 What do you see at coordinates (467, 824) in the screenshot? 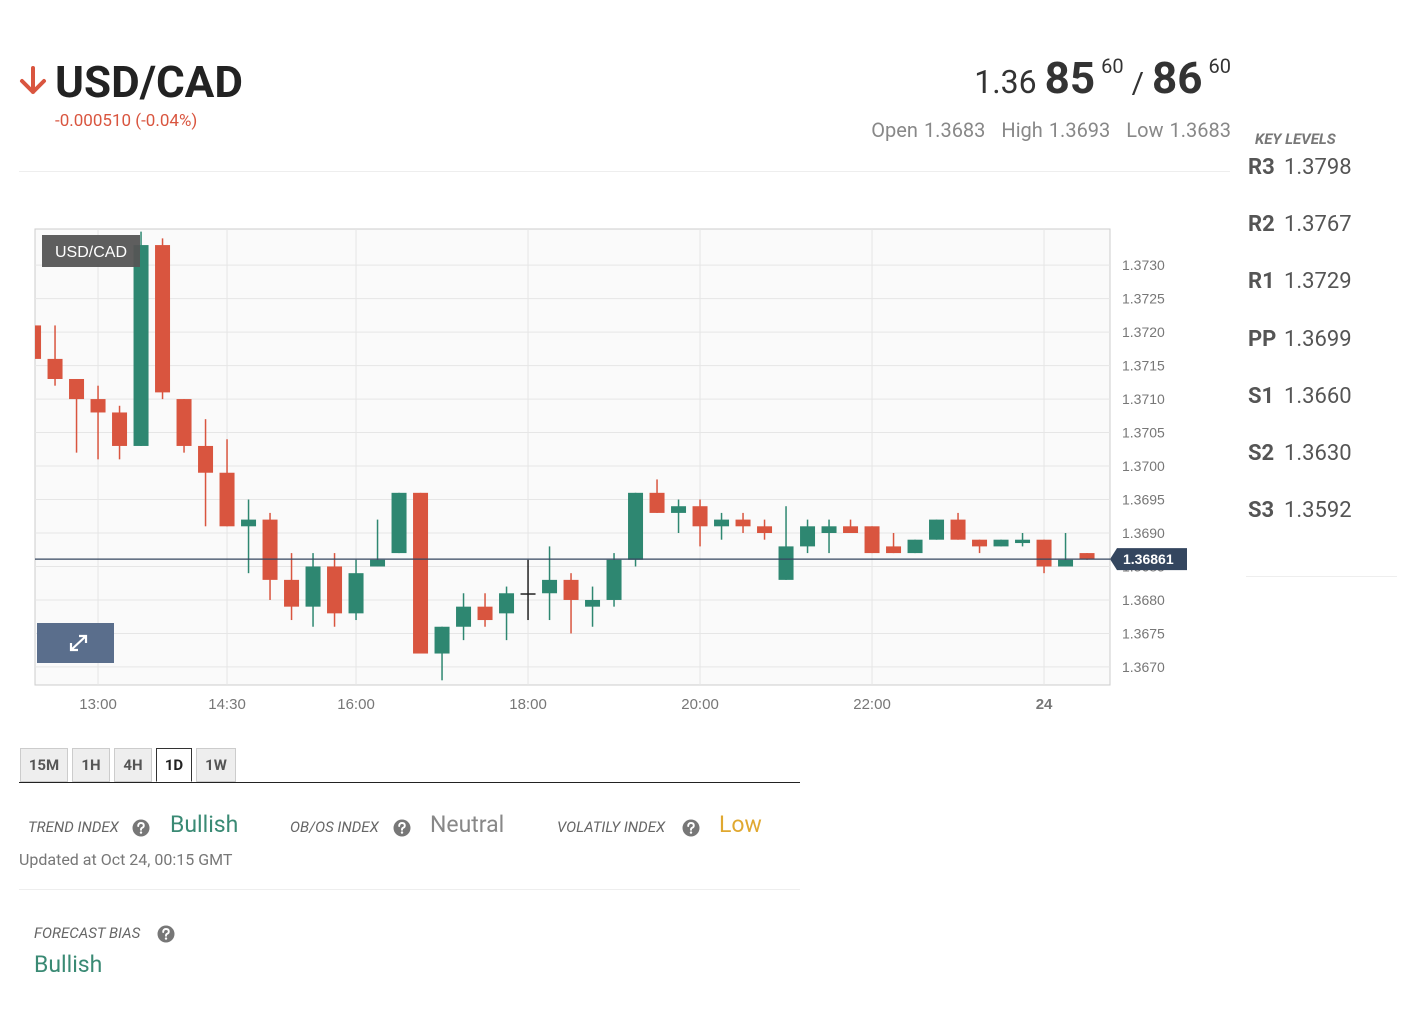
I see `index-value: Neutral` at bounding box center [467, 824].